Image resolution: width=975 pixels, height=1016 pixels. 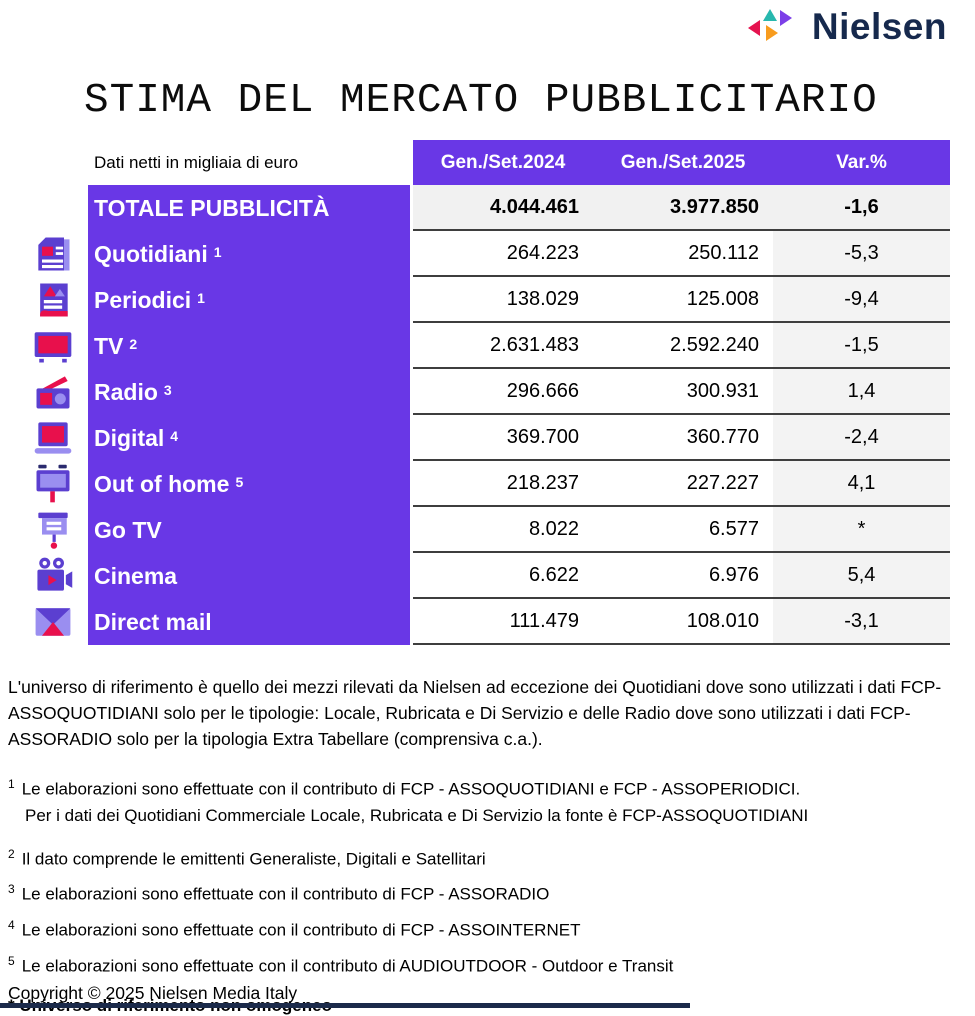 I want to click on header-icon-cell, so click(x=53, y=162).